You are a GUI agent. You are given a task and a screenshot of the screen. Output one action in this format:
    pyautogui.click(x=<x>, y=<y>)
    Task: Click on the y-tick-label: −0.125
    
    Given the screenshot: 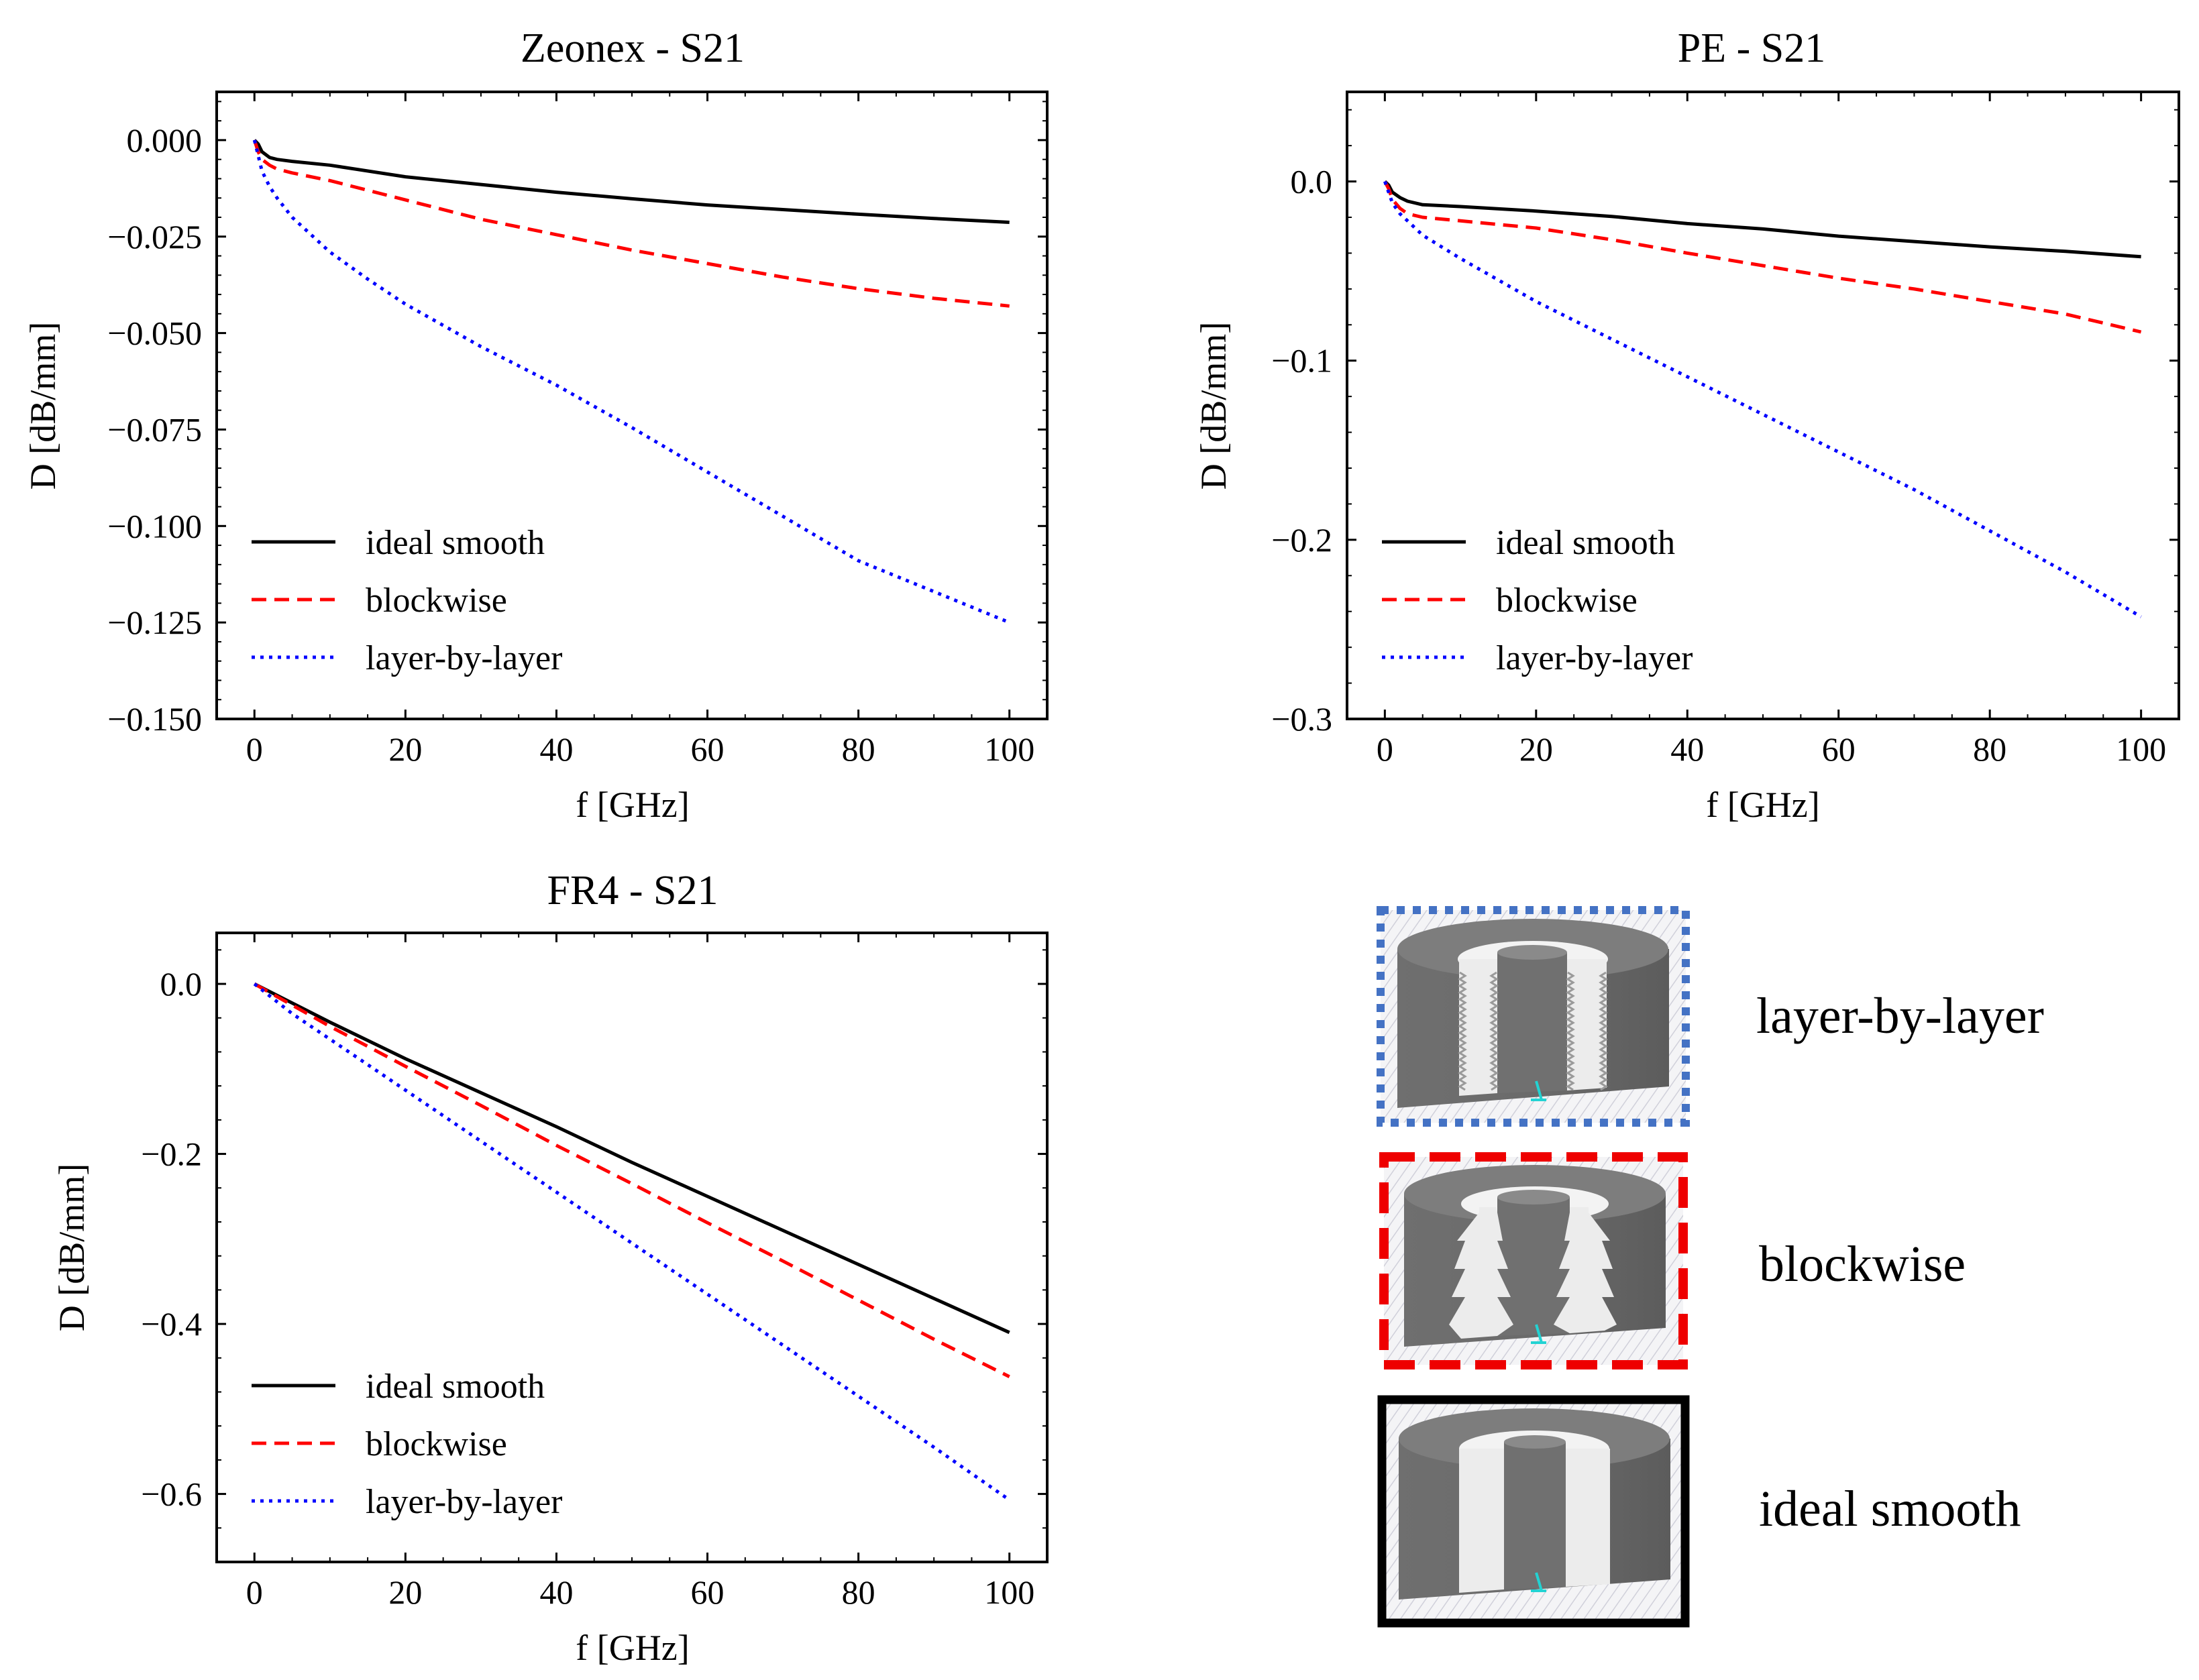 What is the action you would take?
    pyautogui.click(x=154, y=622)
    